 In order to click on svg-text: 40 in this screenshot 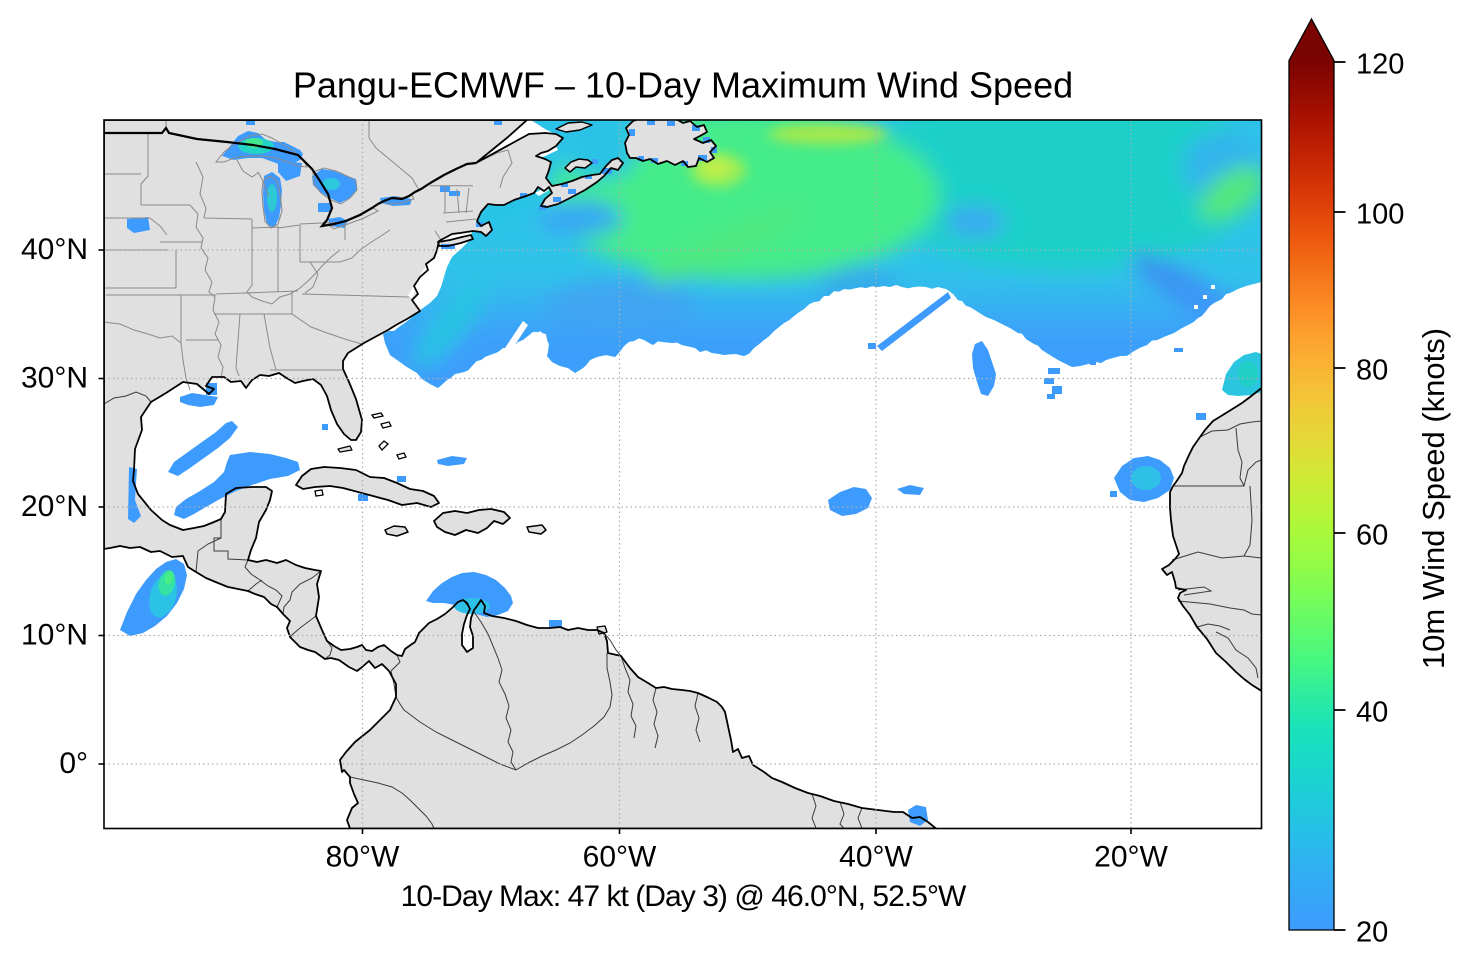, I will do `click(1372, 712)`.